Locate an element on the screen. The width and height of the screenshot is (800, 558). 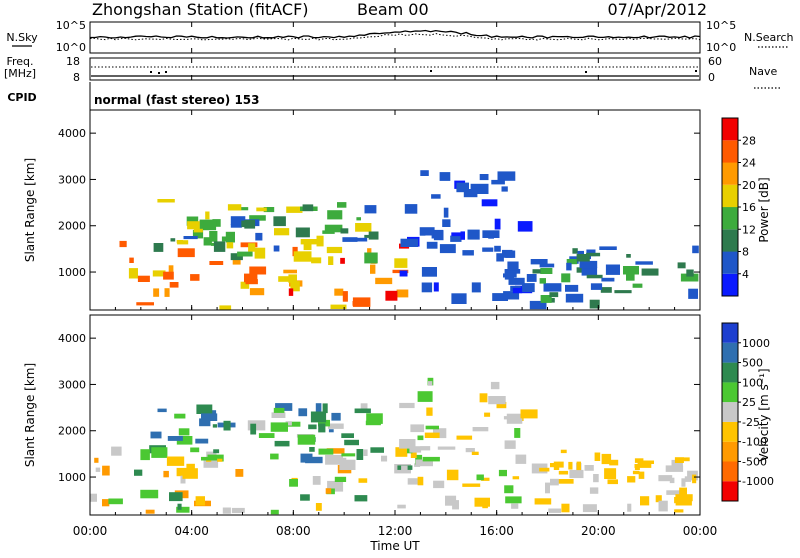
freq-tick-bottom: 8 is located at coordinates (76, 77).